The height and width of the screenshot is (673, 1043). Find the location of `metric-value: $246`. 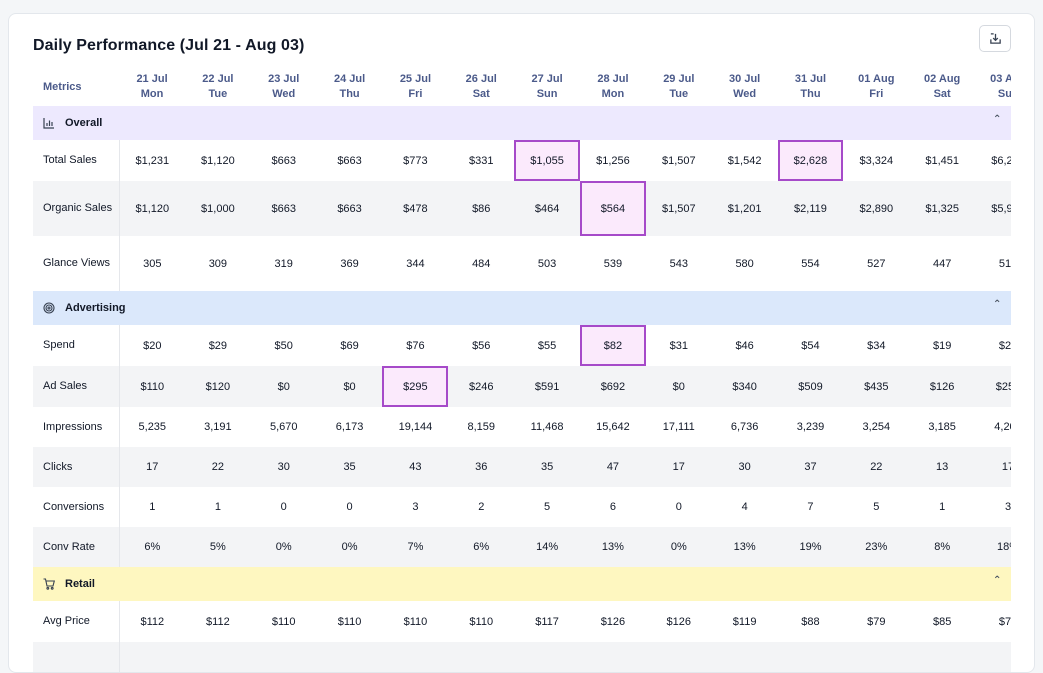

metric-value: $246 is located at coordinates (481, 386).